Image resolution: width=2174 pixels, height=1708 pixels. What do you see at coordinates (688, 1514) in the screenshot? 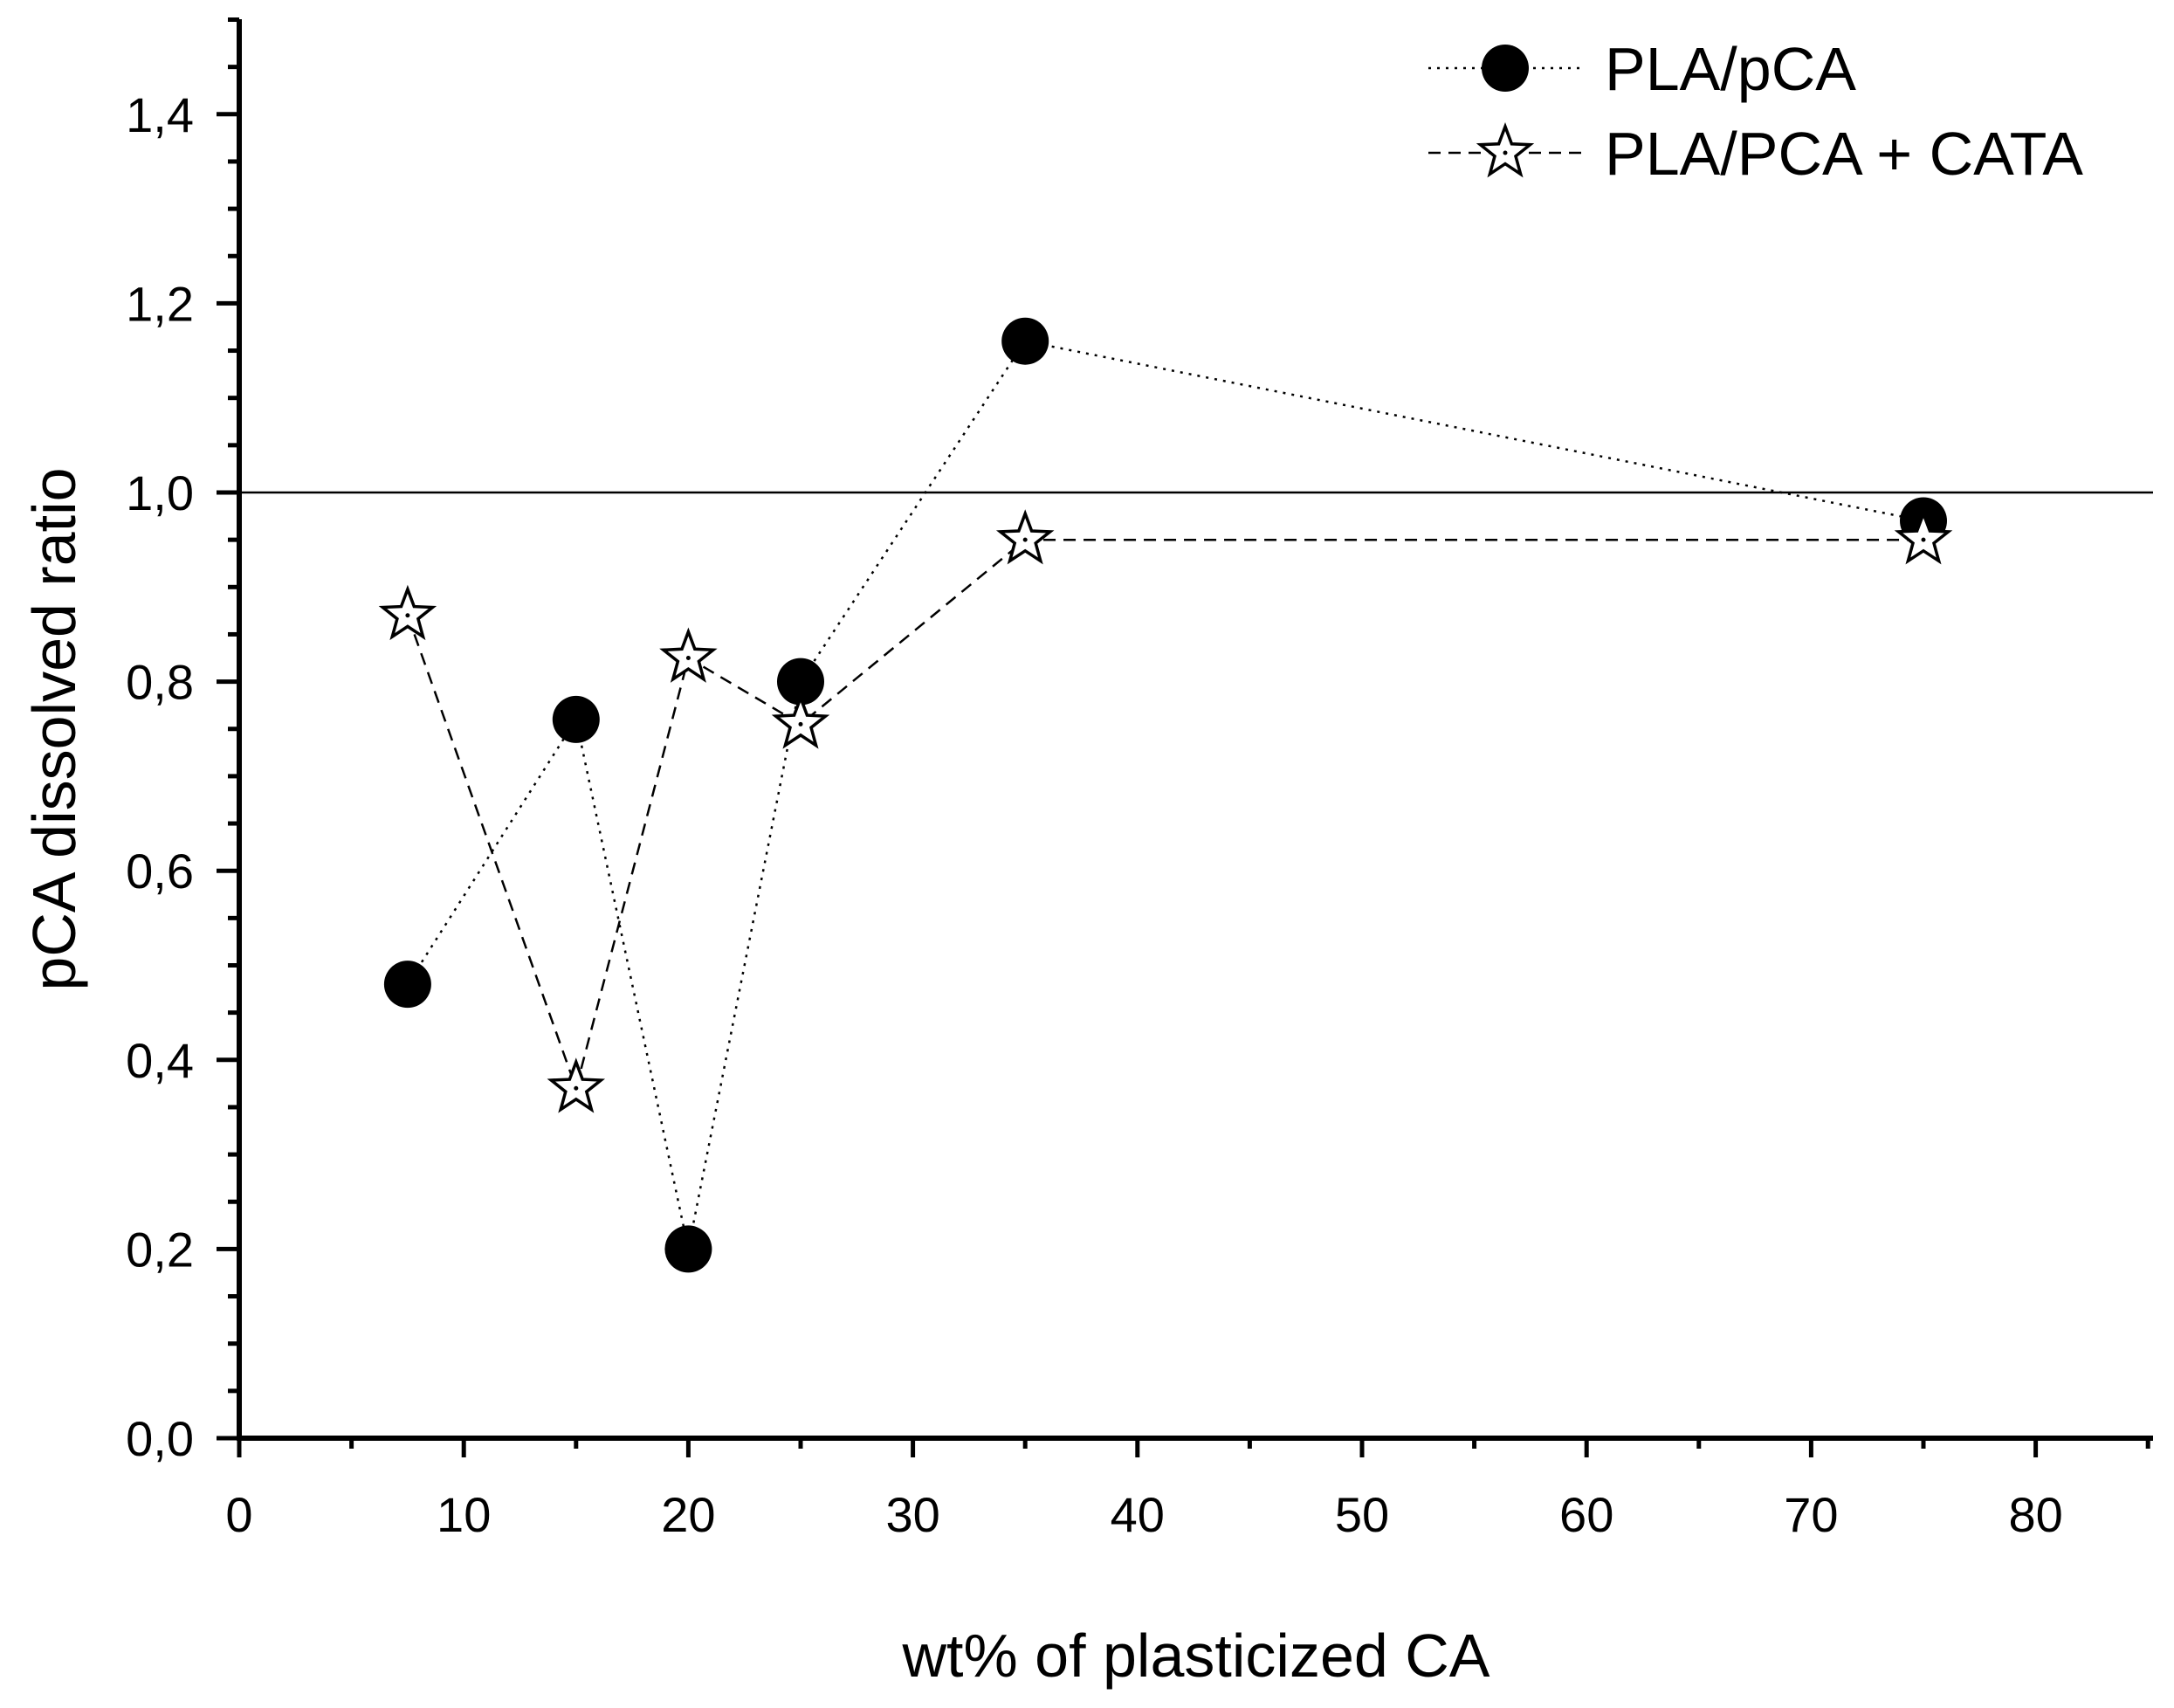
I see `x-tick-label: 20` at bounding box center [688, 1514].